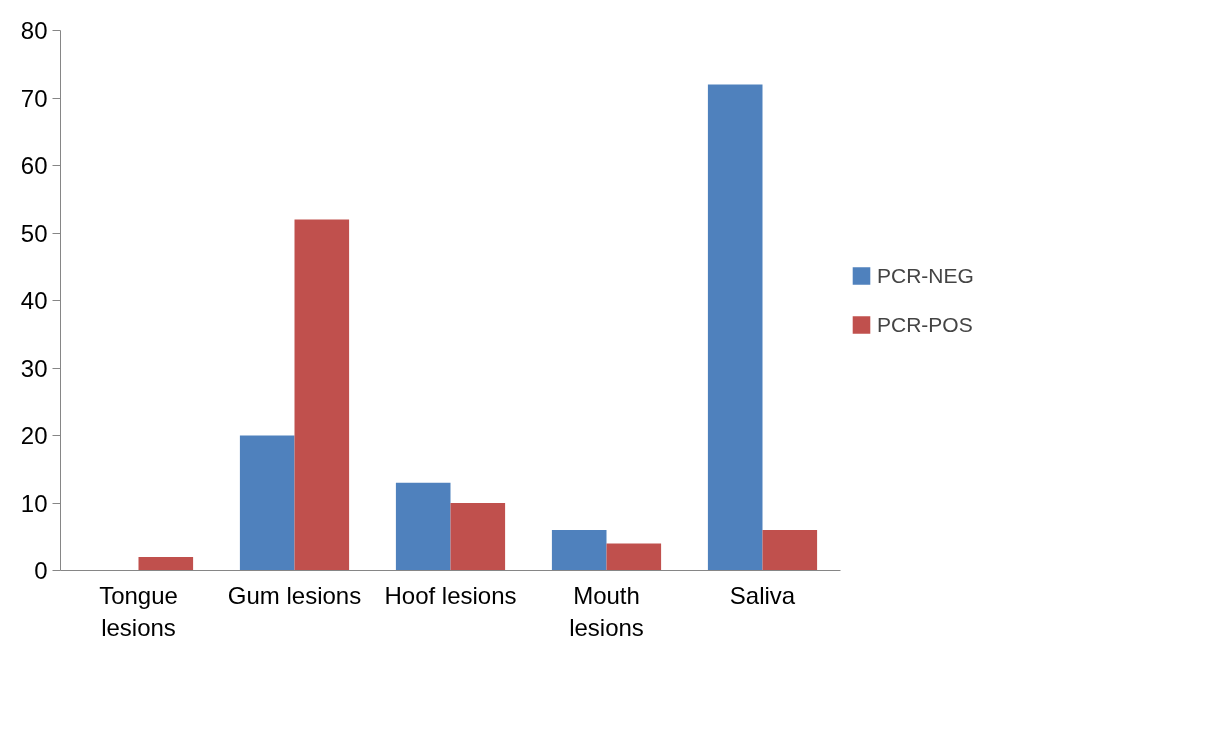 This screenshot has height=739, width=1205. What do you see at coordinates (34, 98) in the screenshot?
I see `y-tick-label: 70` at bounding box center [34, 98].